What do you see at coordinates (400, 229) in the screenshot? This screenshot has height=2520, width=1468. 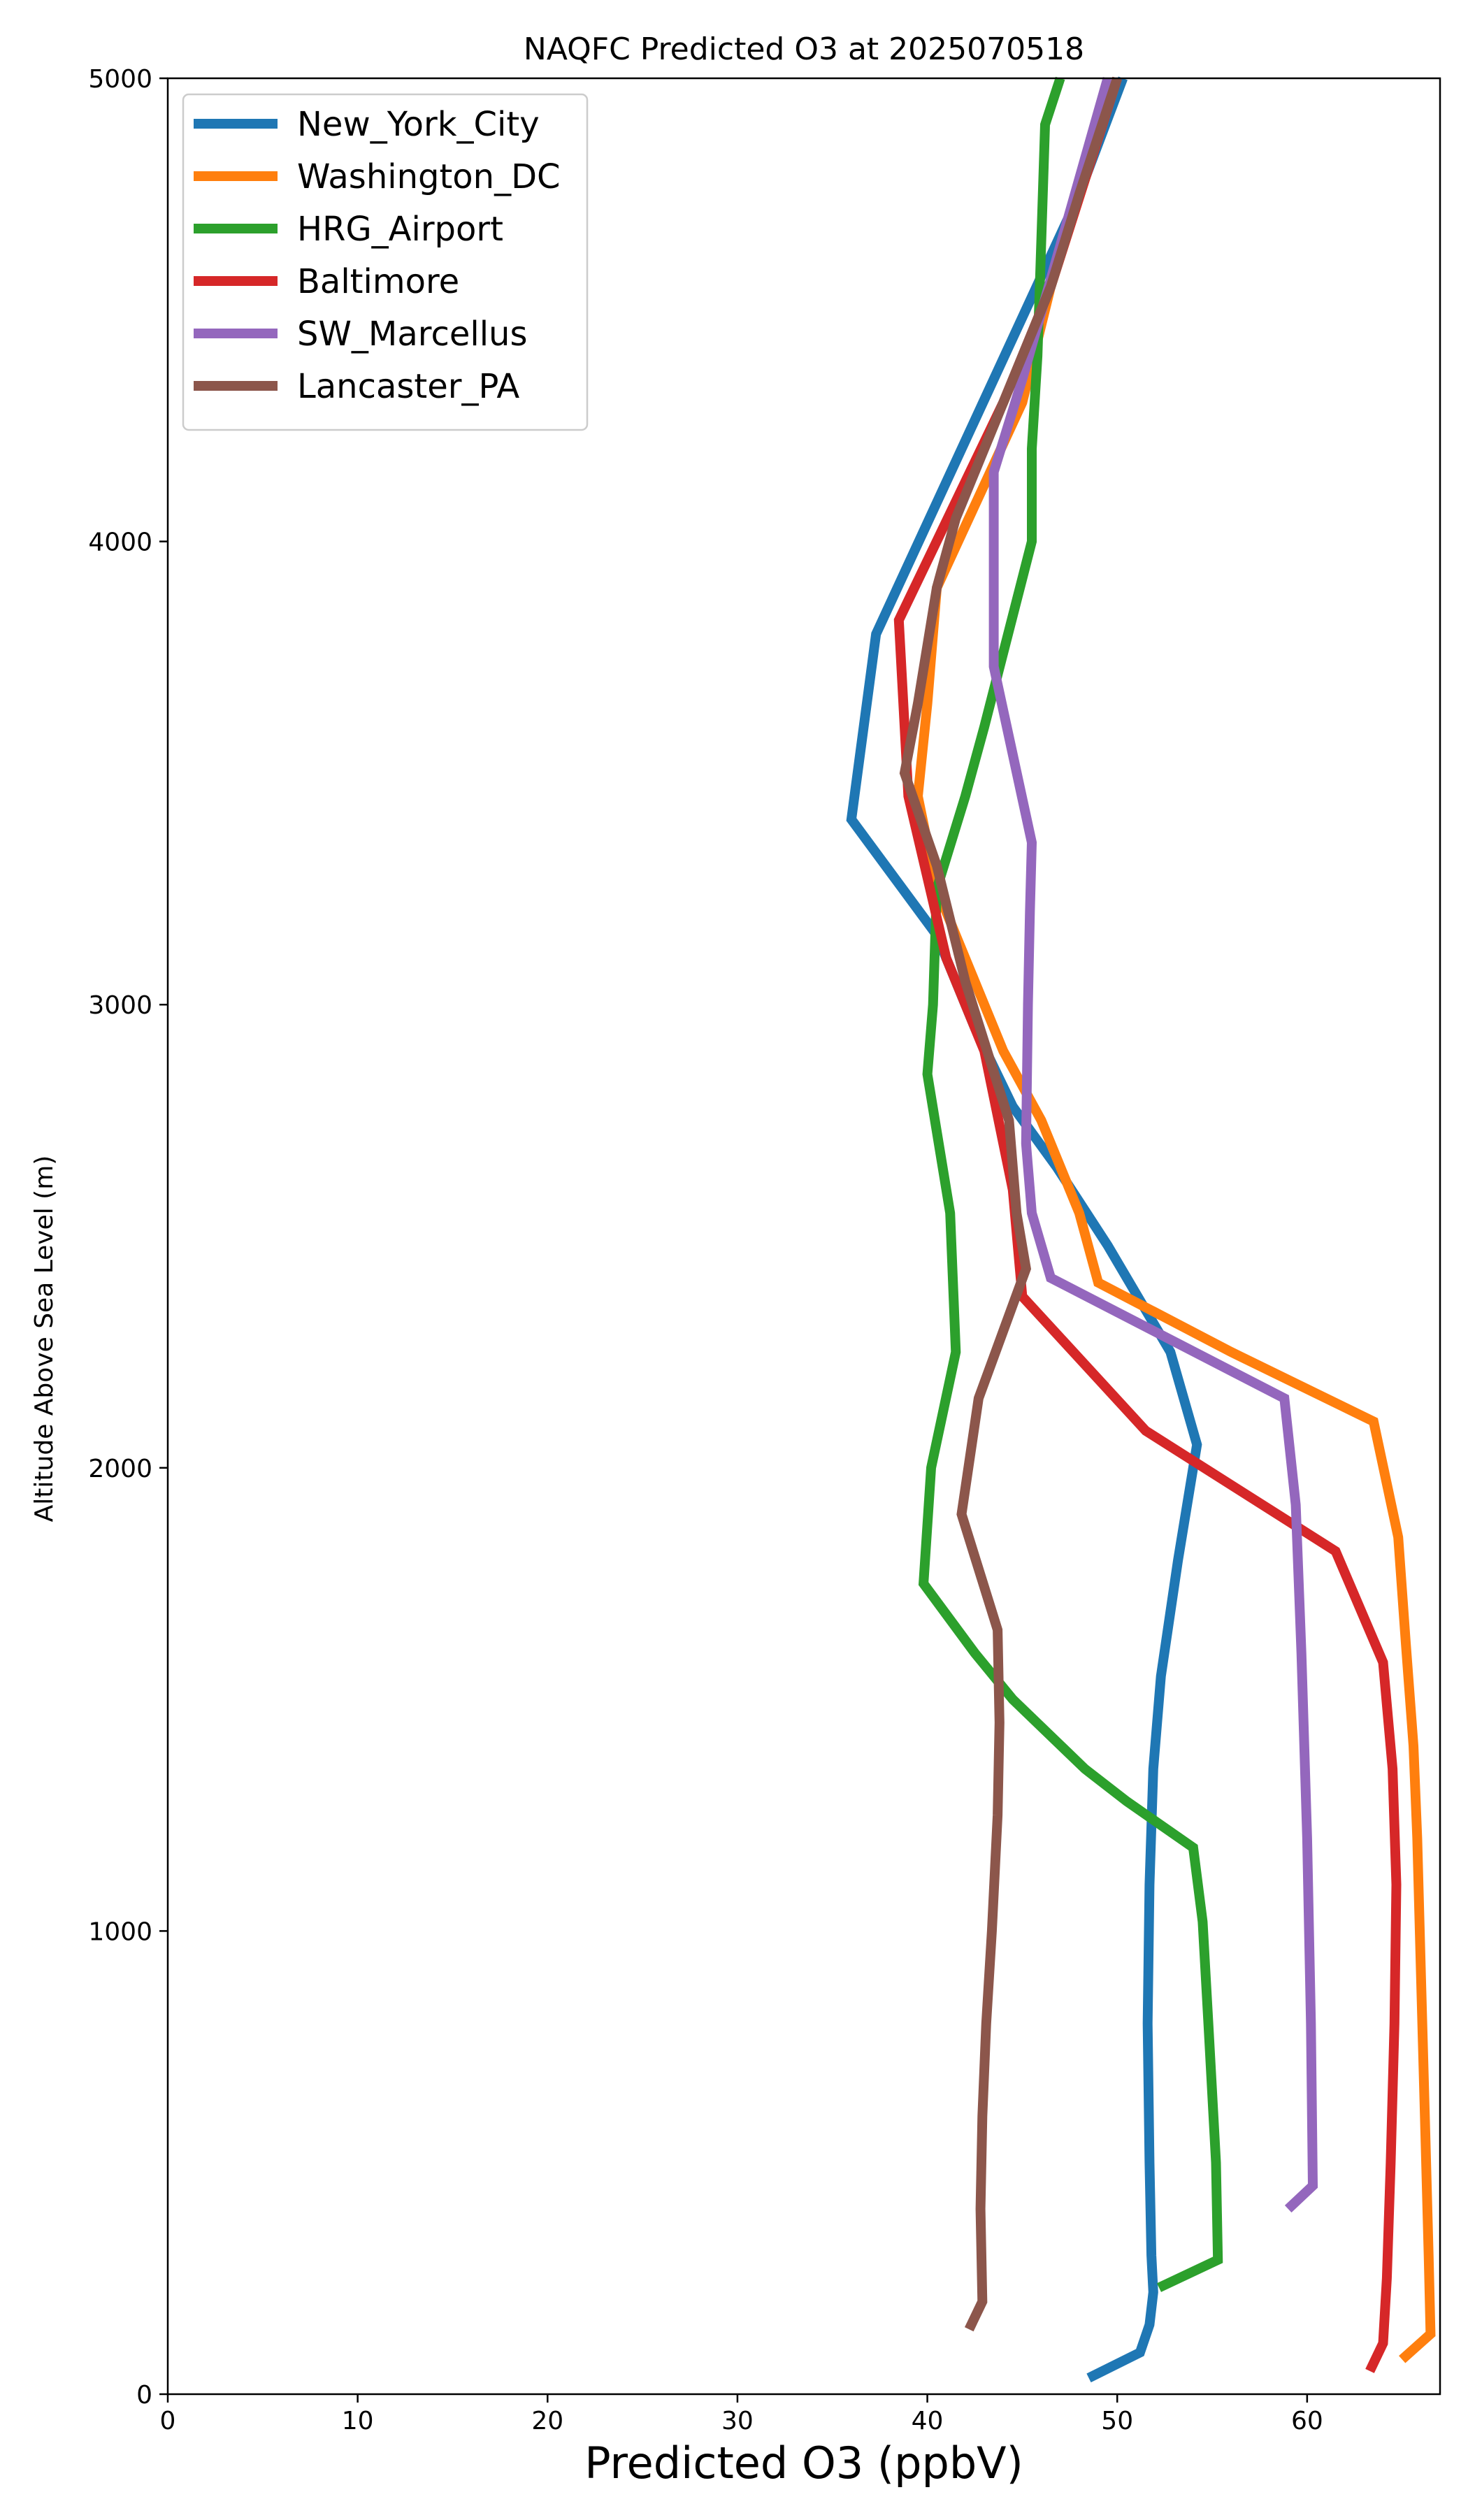 I see `legend-label: HRG_Airport` at bounding box center [400, 229].